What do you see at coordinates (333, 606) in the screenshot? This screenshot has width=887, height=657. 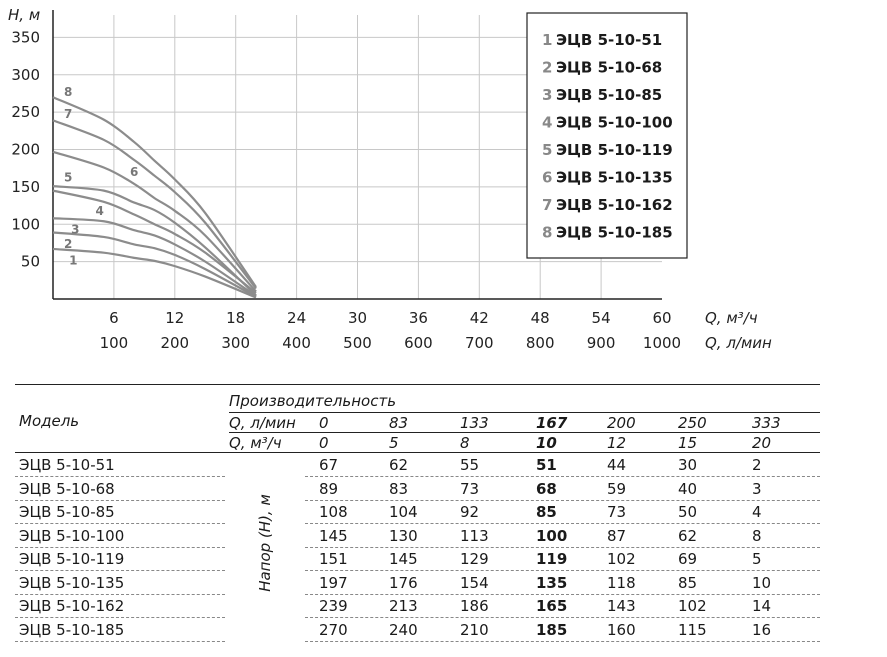 I see `table-cell-head: 239` at bounding box center [333, 606].